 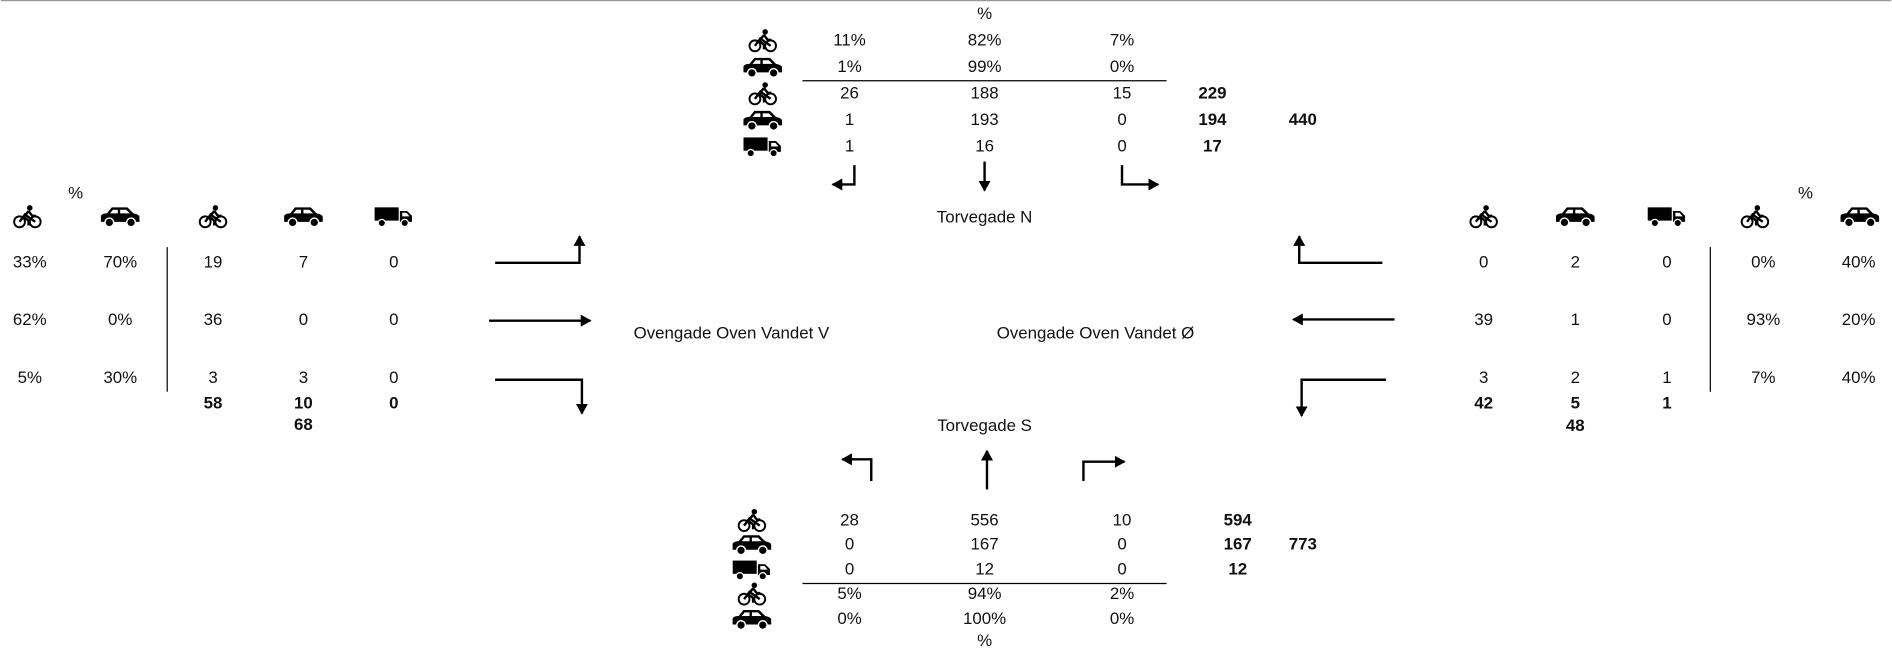 What do you see at coordinates (984, 425) in the screenshot?
I see `label: Torvegade S` at bounding box center [984, 425].